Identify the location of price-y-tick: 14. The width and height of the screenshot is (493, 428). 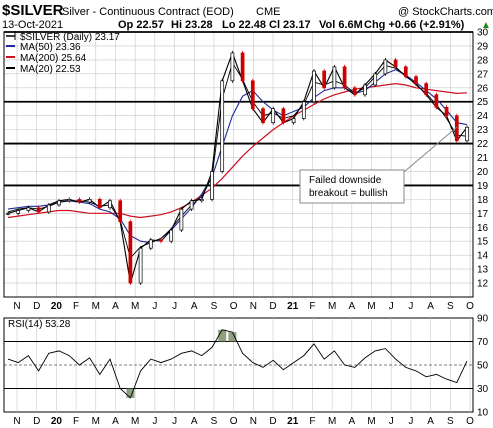
(483, 256).